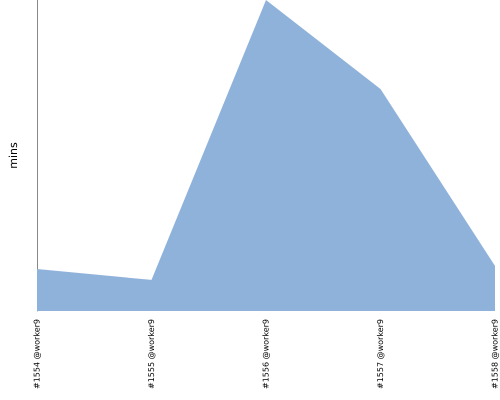 The width and height of the screenshot is (500, 400). Describe the element at coordinates (380, 354) in the screenshot. I see `x-tick-label: #1557 @worker9` at that location.